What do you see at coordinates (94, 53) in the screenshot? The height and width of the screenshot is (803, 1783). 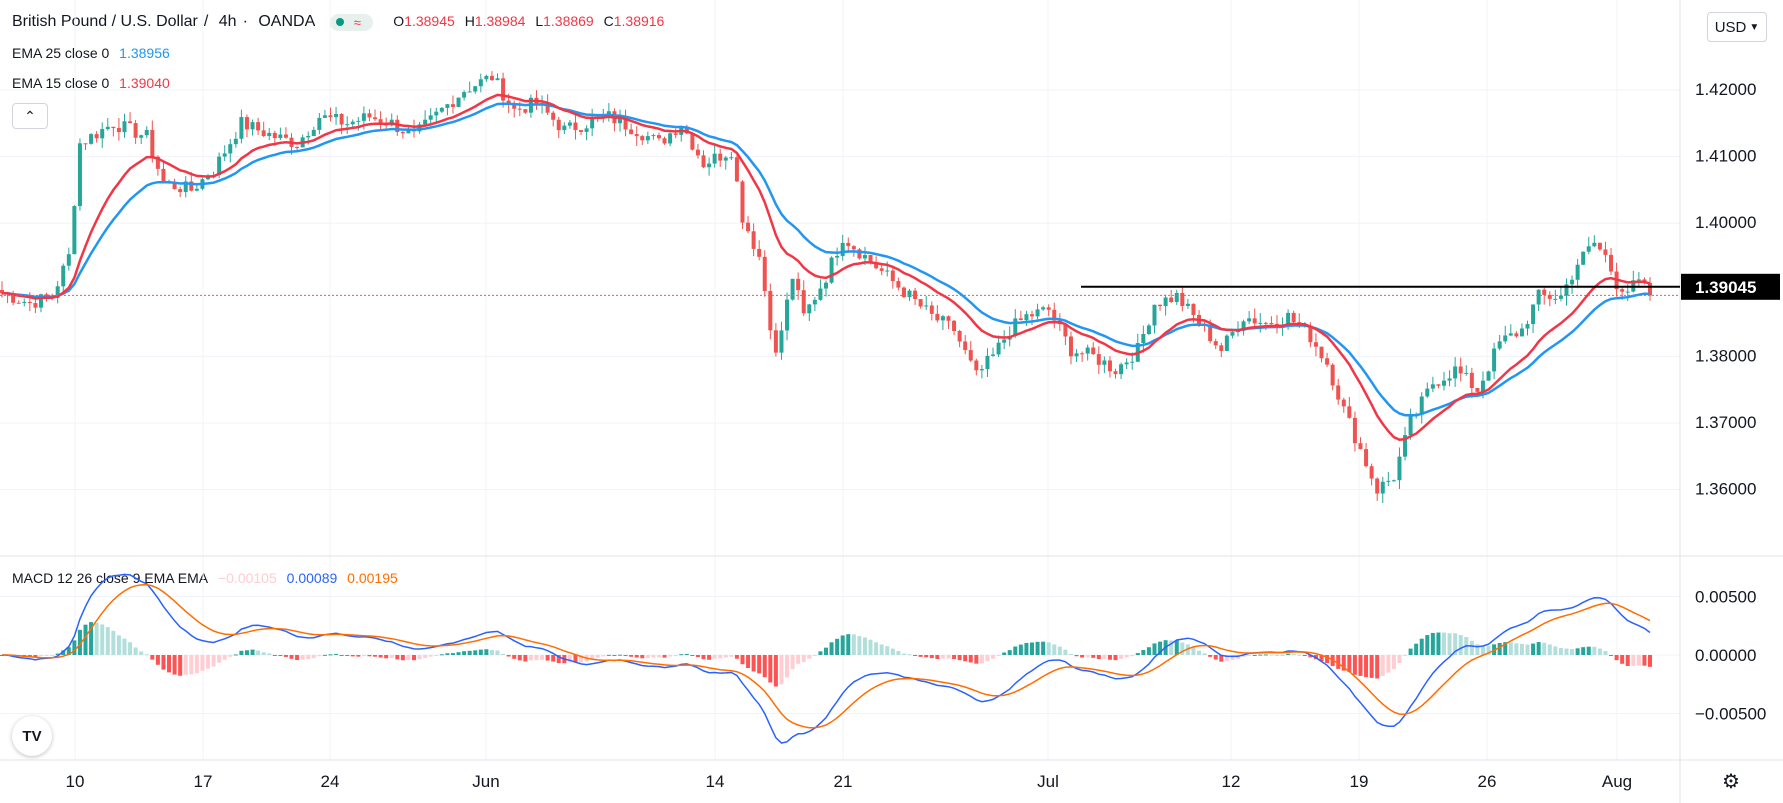 I see `ema25-legend: EMA 25 close 0 1.38956` at bounding box center [94, 53].